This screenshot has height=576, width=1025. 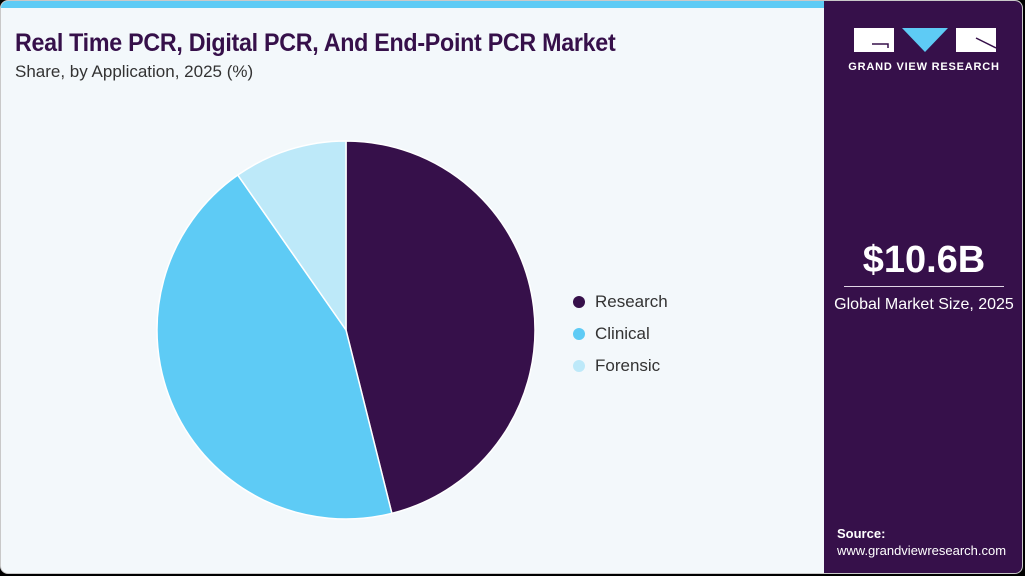 What do you see at coordinates (134, 71) in the screenshot?
I see `chart-subtitle: Share, by Application, 2025 (%)` at bounding box center [134, 71].